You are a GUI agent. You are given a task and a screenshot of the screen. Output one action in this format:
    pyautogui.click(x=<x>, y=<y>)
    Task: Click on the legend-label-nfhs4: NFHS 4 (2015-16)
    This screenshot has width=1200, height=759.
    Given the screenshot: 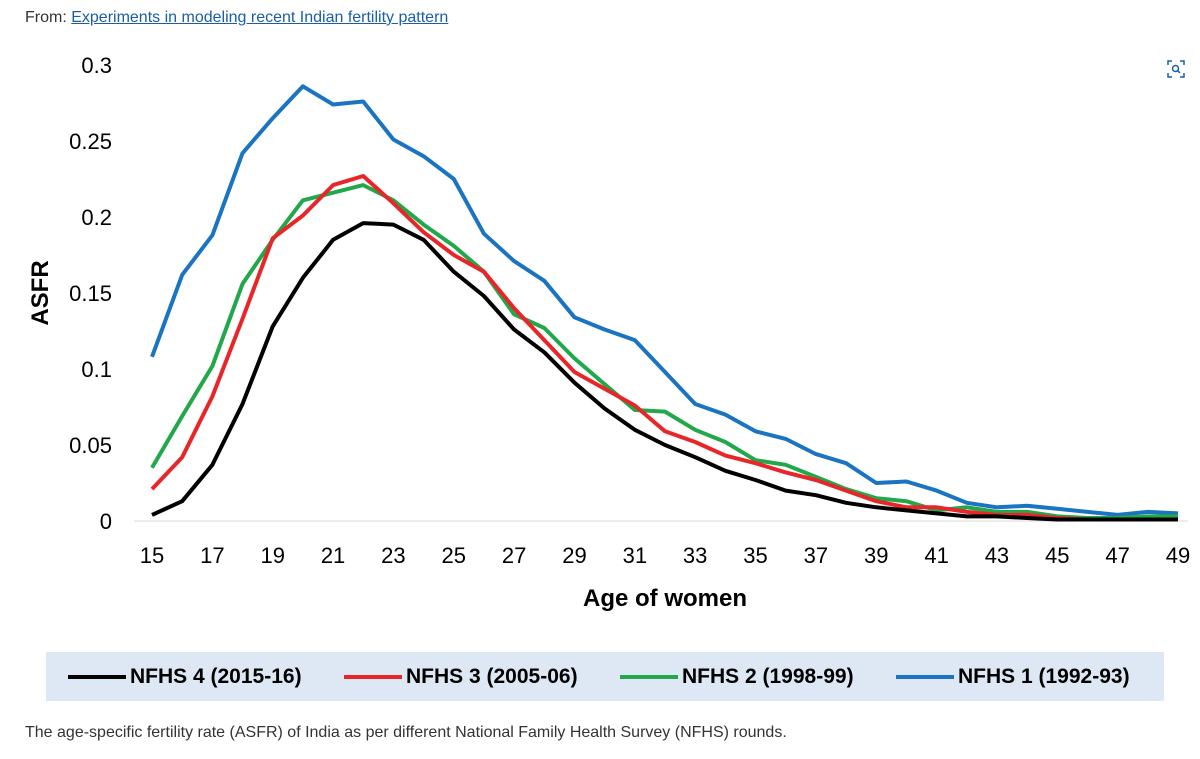 What is the action you would take?
    pyautogui.click(x=216, y=676)
    